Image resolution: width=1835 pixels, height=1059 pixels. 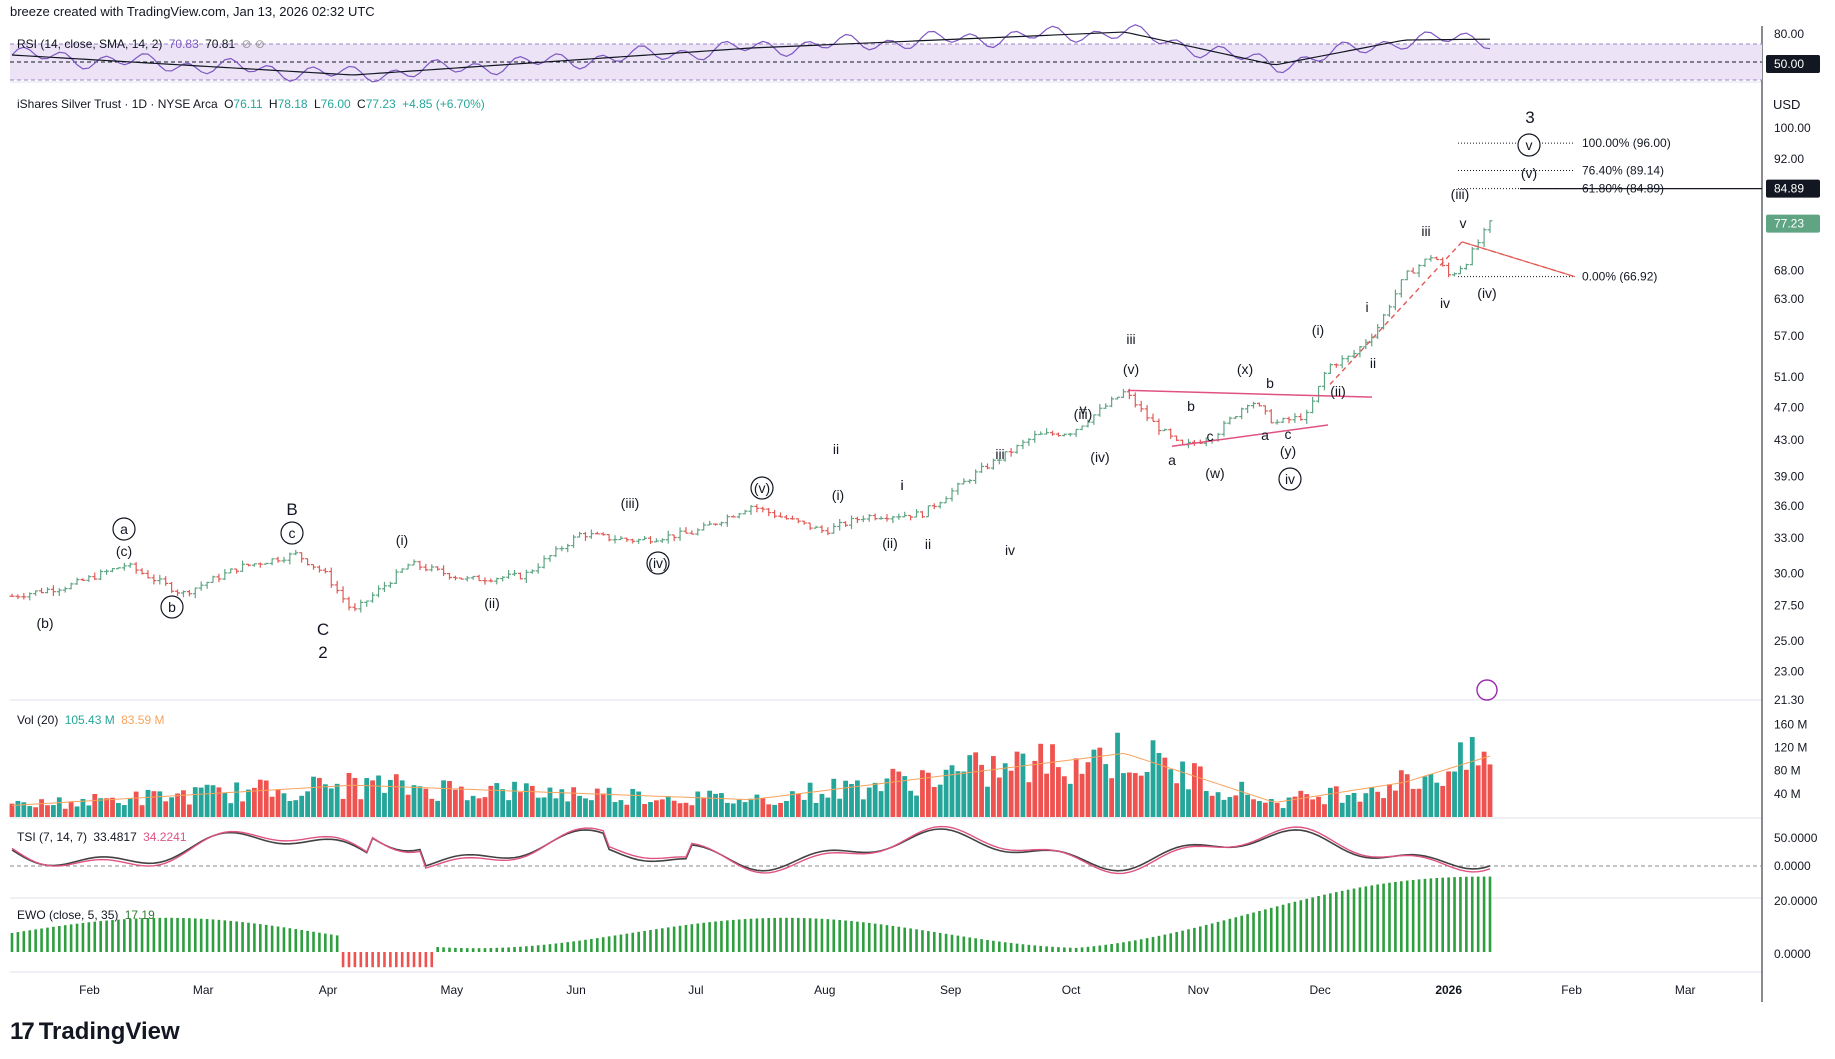 I want to click on wave-label: i, so click(x=901, y=485).